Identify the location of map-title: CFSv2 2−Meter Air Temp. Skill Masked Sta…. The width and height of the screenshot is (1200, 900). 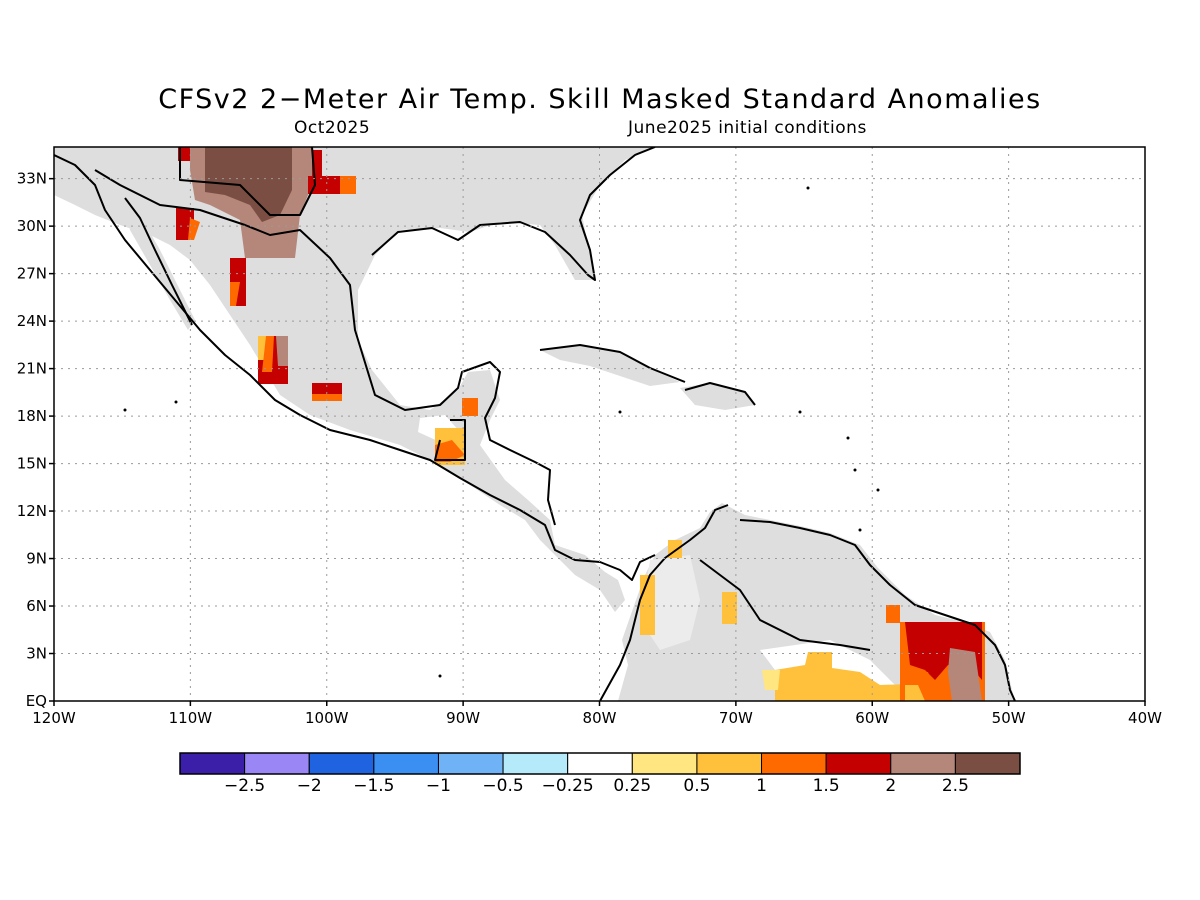
(600, 99).